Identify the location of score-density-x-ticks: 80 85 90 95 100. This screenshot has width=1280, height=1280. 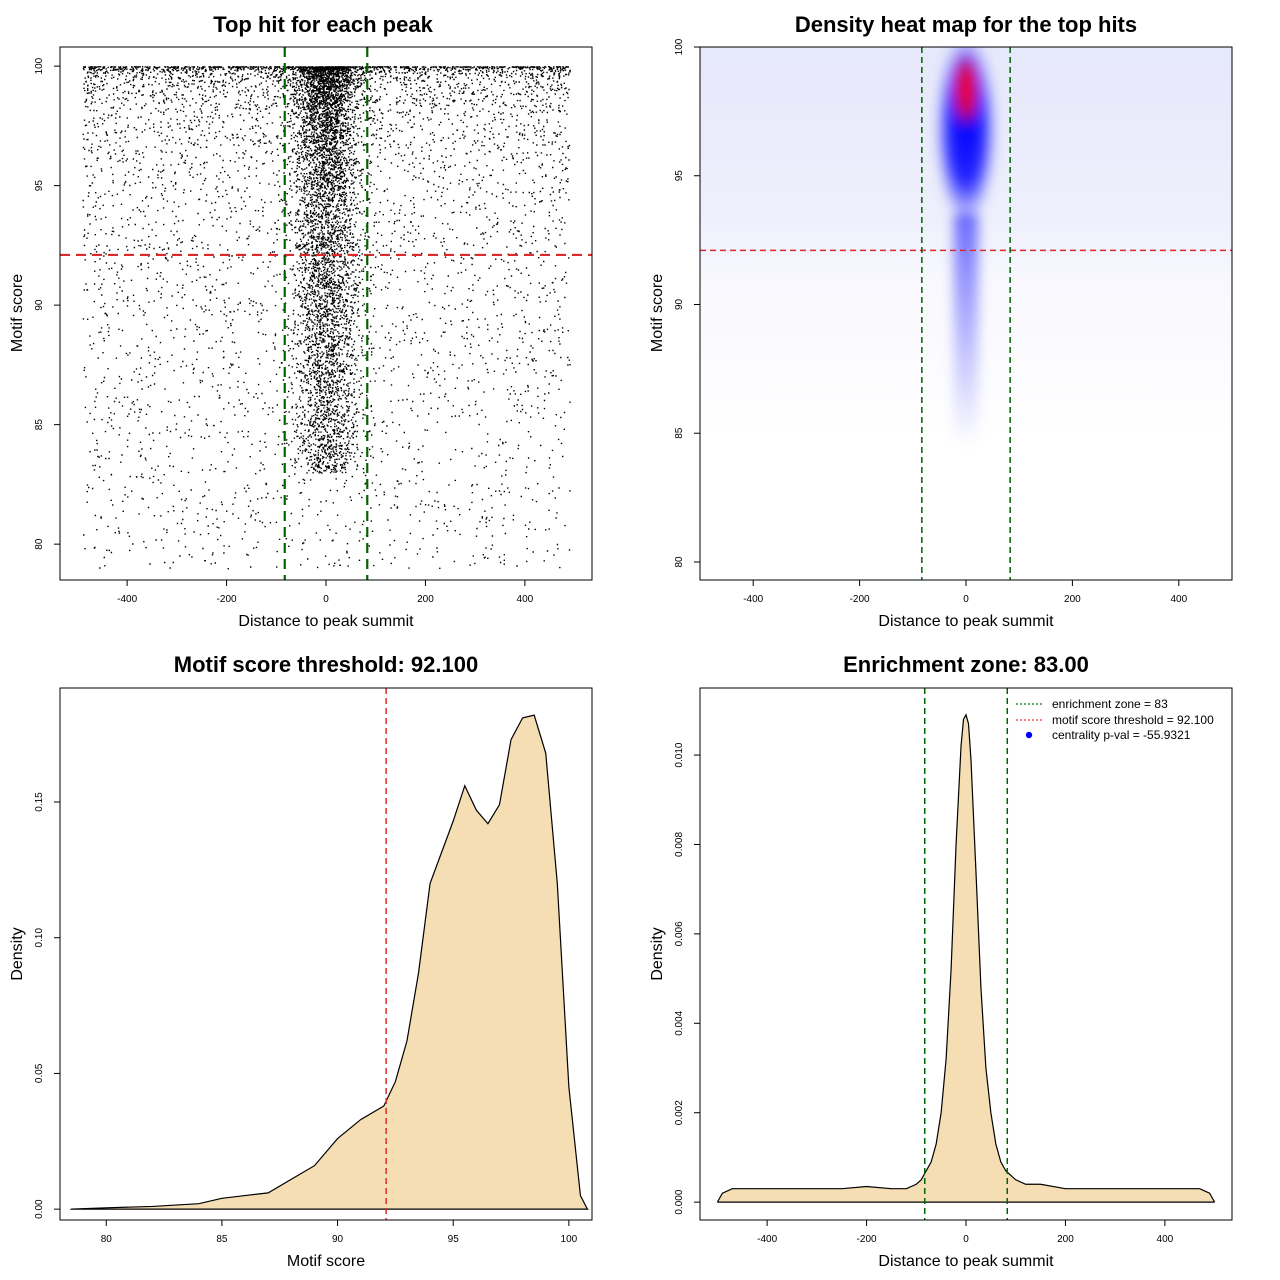
(339, 1232).